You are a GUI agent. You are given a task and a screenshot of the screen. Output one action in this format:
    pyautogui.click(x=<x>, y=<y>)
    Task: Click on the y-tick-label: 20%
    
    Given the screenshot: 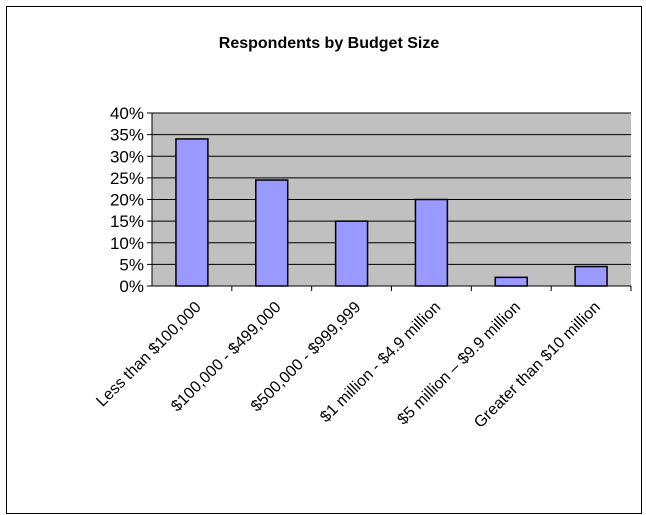 What is the action you would take?
    pyautogui.click(x=127, y=200)
    